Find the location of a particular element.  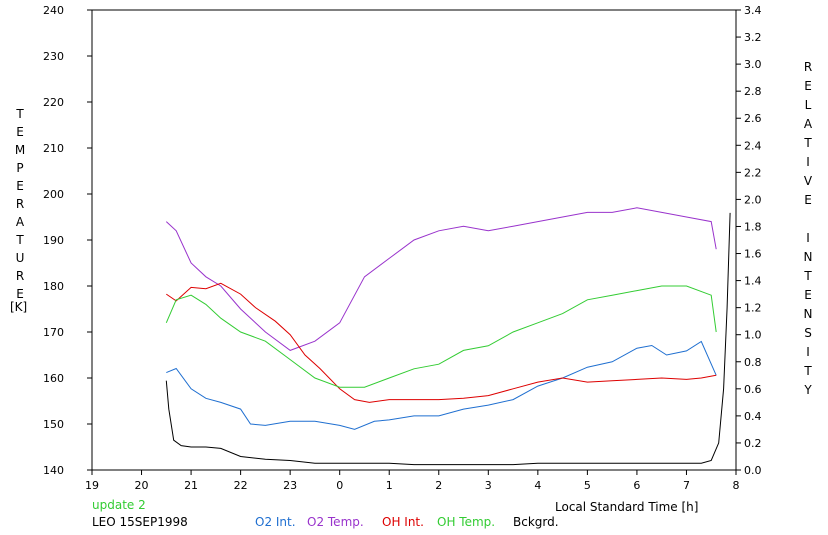

left-tick-label: 150 is located at coordinates (53, 424).